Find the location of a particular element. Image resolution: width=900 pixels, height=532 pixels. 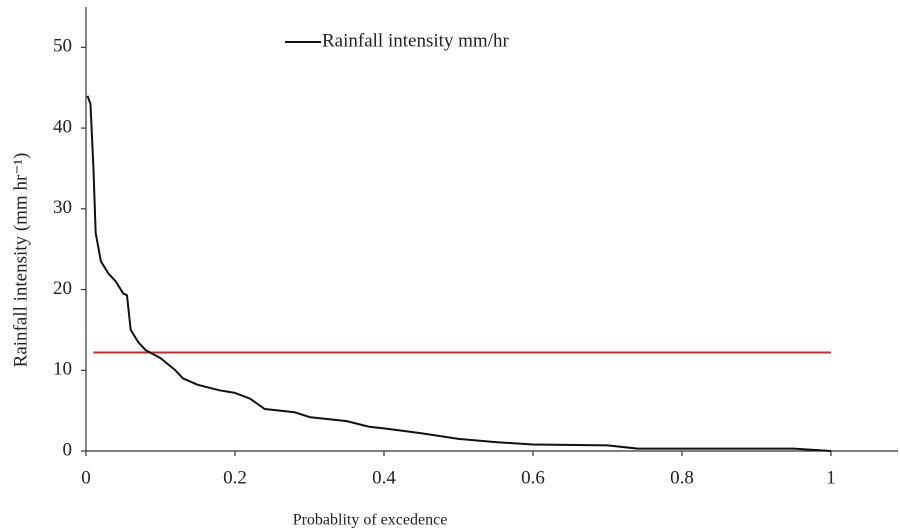

x-axis-label: Probablity of excedence is located at coordinates (370, 520).